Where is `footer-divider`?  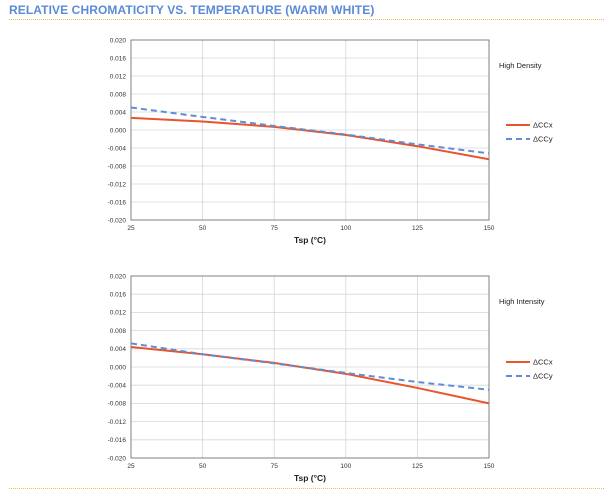 footer-divider is located at coordinates (306, 488).